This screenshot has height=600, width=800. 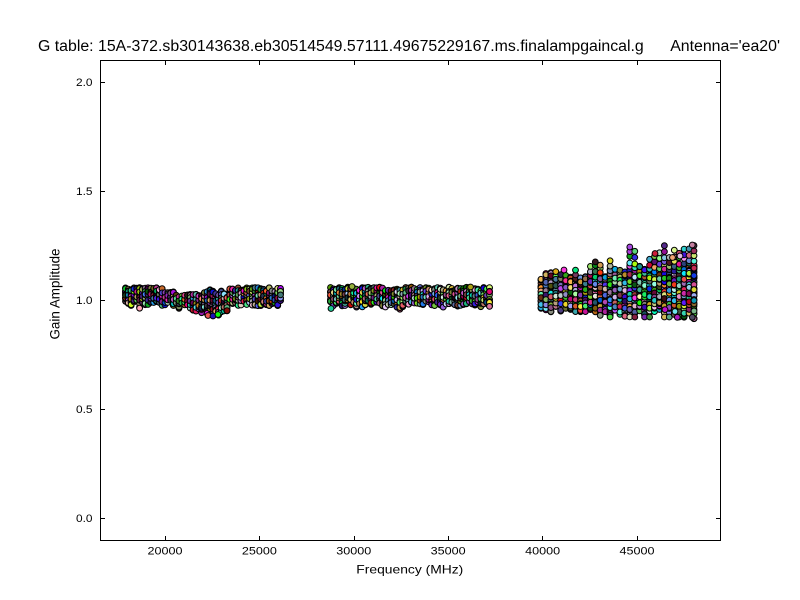 What do you see at coordinates (84, 192) in the screenshot?
I see `svg-text: 1.5` at bounding box center [84, 192].